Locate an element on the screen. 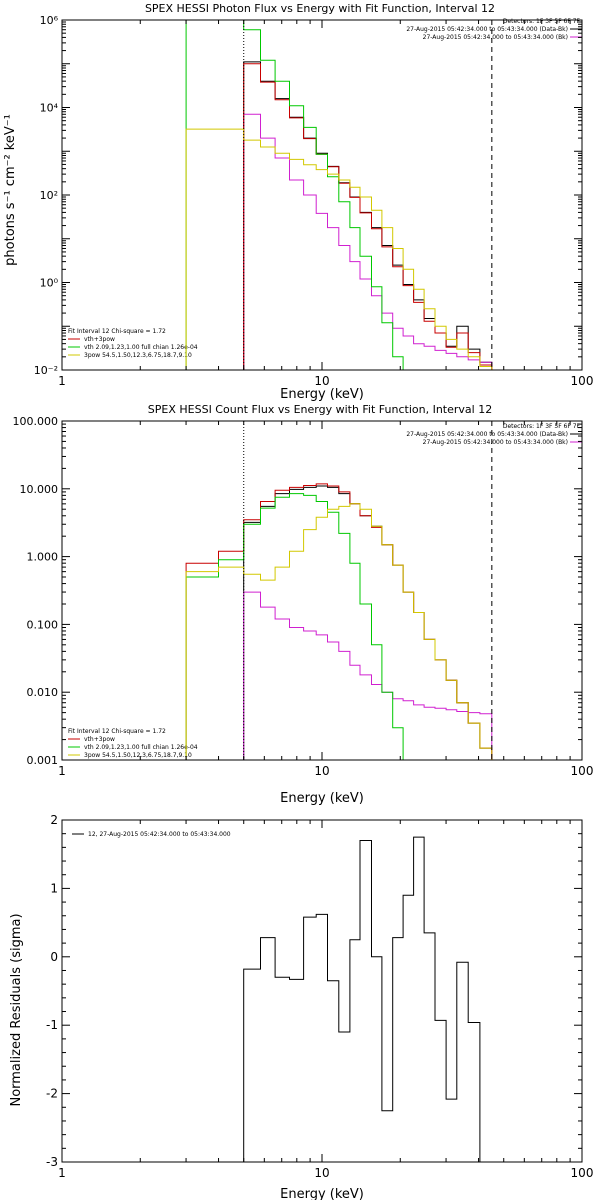 This screenshot has height=1200, width=600. count-legend-detectors: Detectors: 1F 3F 5F 6F 7F is located at coordinates (542, 426).